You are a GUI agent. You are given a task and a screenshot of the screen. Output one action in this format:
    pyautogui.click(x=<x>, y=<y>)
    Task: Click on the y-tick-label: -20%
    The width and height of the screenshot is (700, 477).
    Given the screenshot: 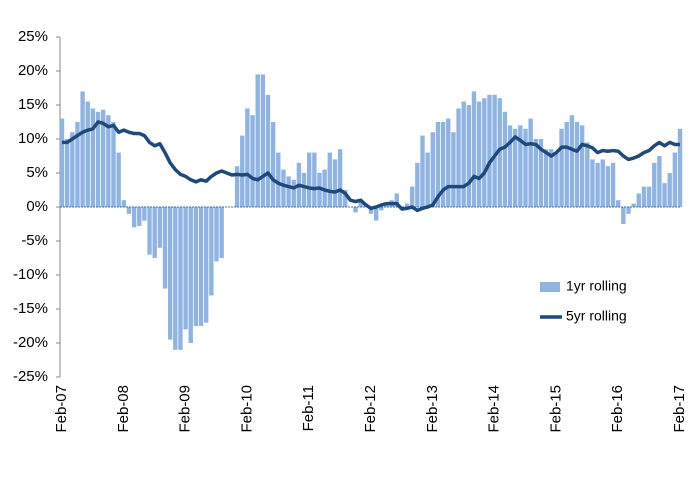 What is the action you would take?
    pyautogui.click(x=30, y=342)
    